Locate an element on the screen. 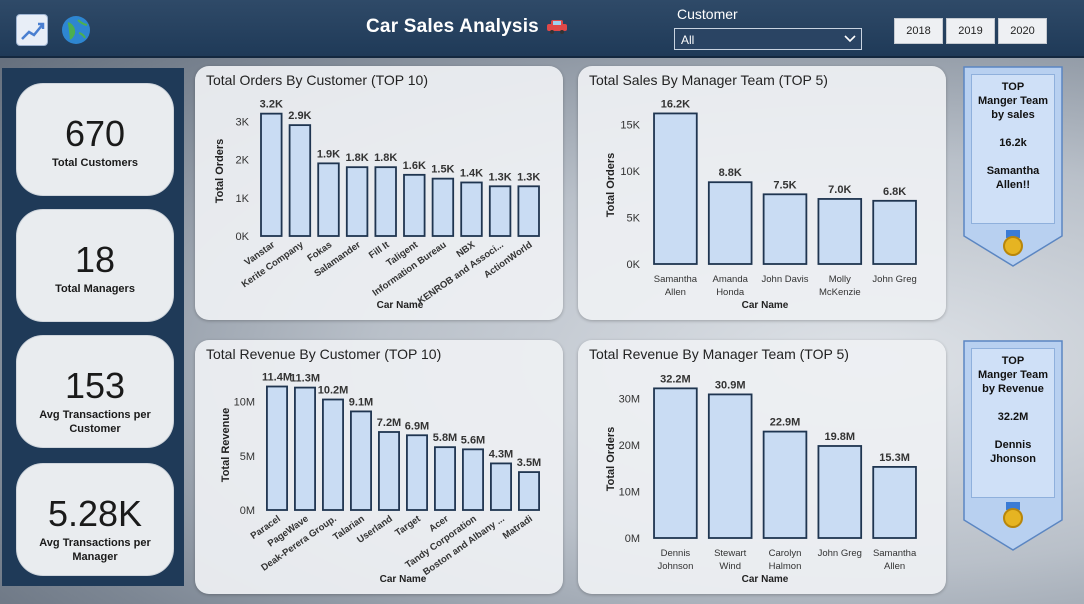  y-tick-label: 0M is located at coordinates (632, 539).